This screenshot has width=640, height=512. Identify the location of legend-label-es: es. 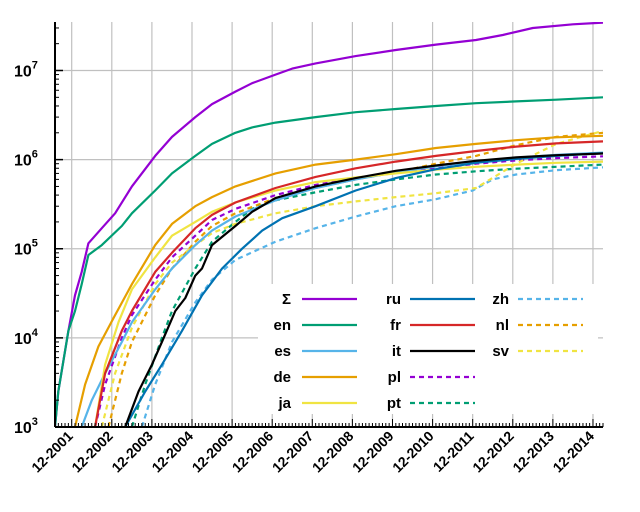
(282, 351).